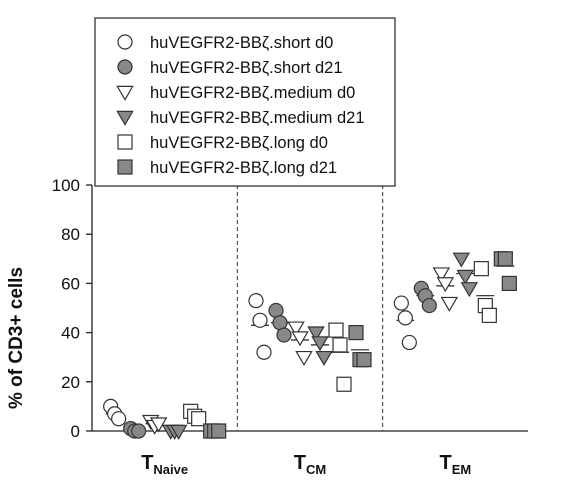 The height and width of the screenshot is (487, 574). Describe the element at coordinates (70, 333) in the screenshot. I see `y-tick-label: 40` at that location.